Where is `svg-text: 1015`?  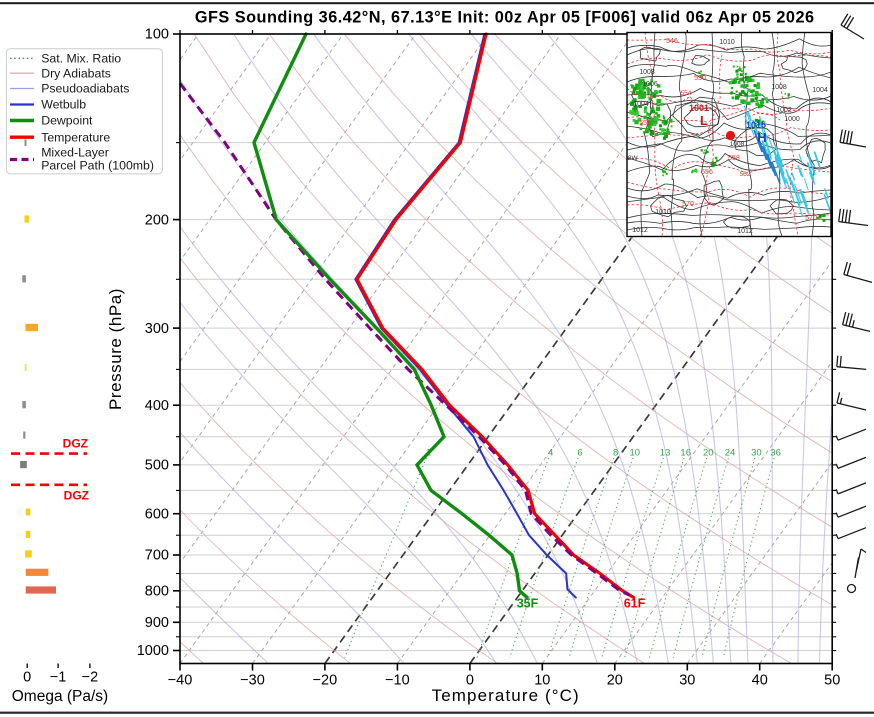
svg-text: 1015 is located at coordinates (756, 125).